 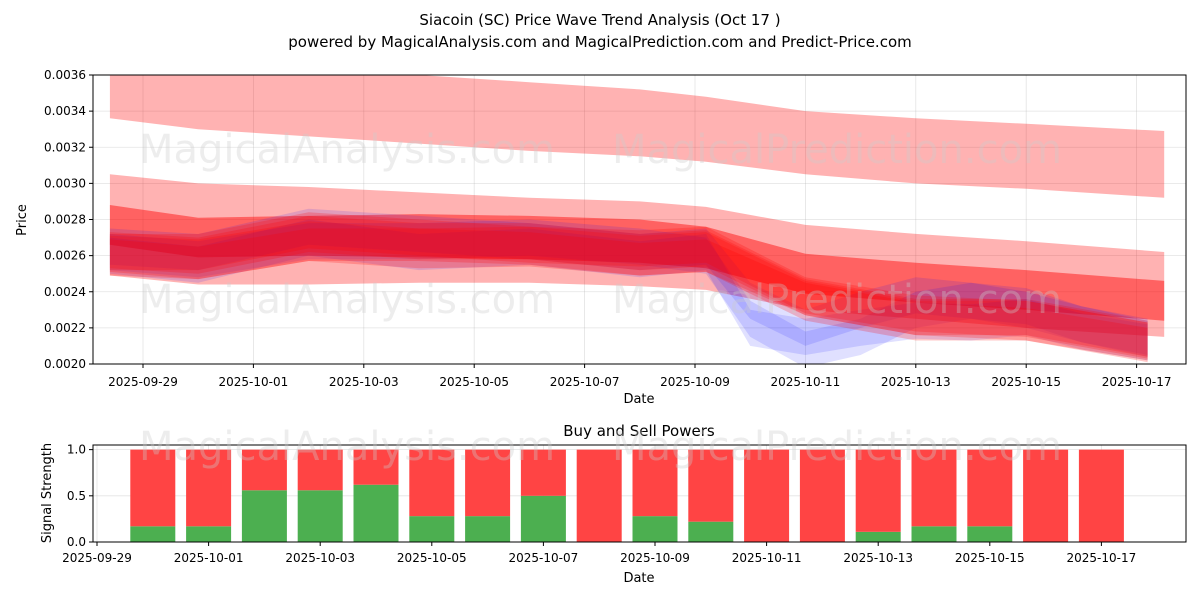 What do you see at coordinates (585, 382) in the screenshot?
I see `price-x-tick-label: 2025-10-07` at bounding box center [585, 382].